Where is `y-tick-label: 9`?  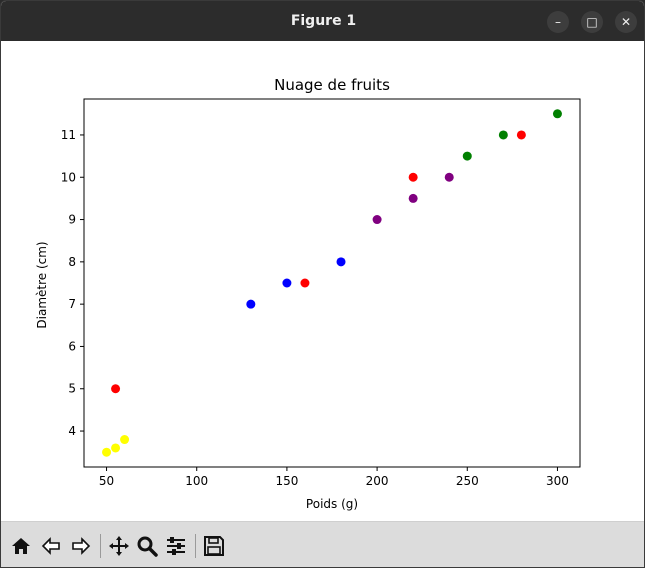
y-tick-label: 9 is located at coordinates (72, 220).